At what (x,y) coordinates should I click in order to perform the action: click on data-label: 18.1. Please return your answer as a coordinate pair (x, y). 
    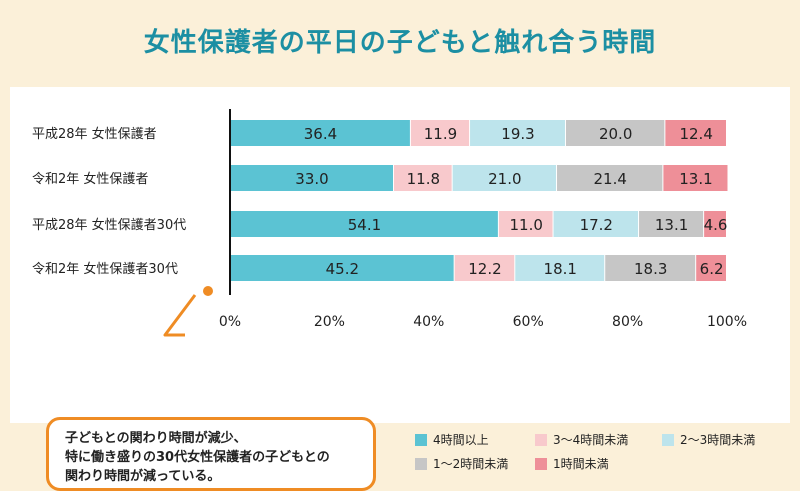
    Looking at the image, I should click on (560, 269).